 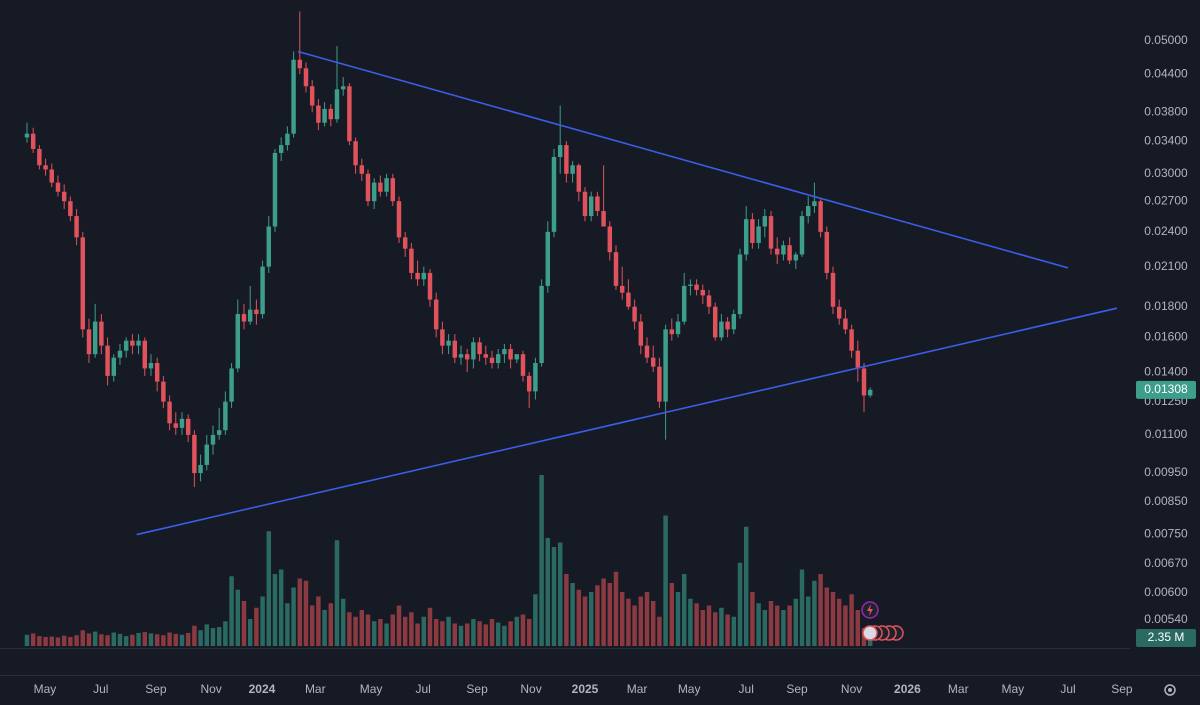 I want to click on y-tick-label: 0.00950, so click(x=1166, y=472).